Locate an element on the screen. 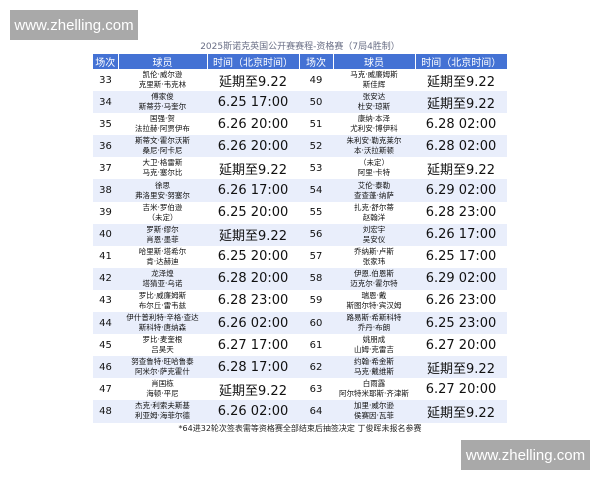 This screenshot has width=600, height=480. match-number: 40 is located at coordinates (105, 234).